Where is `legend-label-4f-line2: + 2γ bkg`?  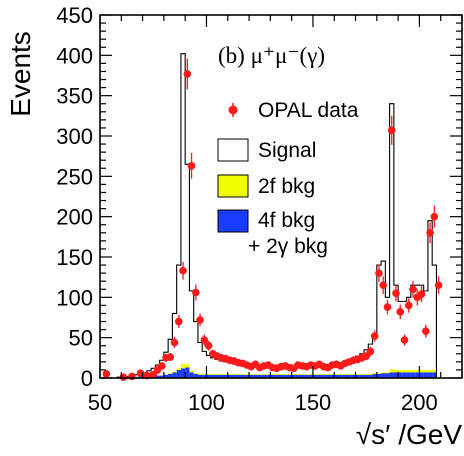
legend-label-4f-line2: + 2γ bkg is located at coordinates (288, 246).